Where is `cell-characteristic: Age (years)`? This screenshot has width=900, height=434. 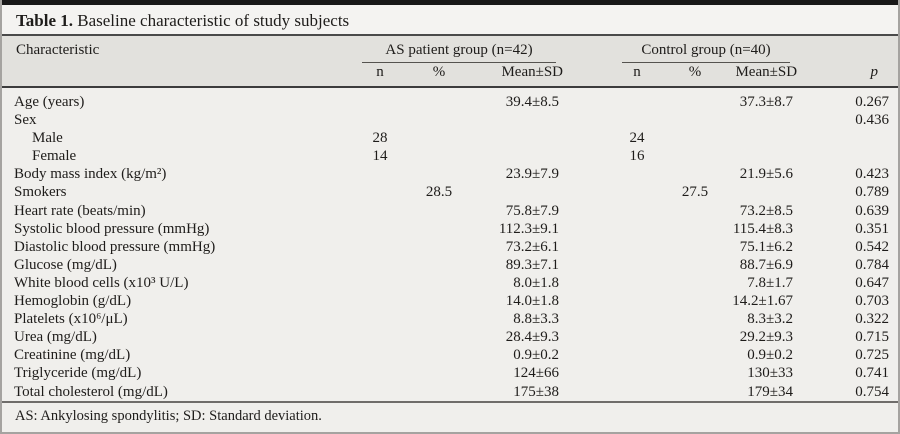
cell-characteristic: Age (years) is located at coordinates (49, 102).